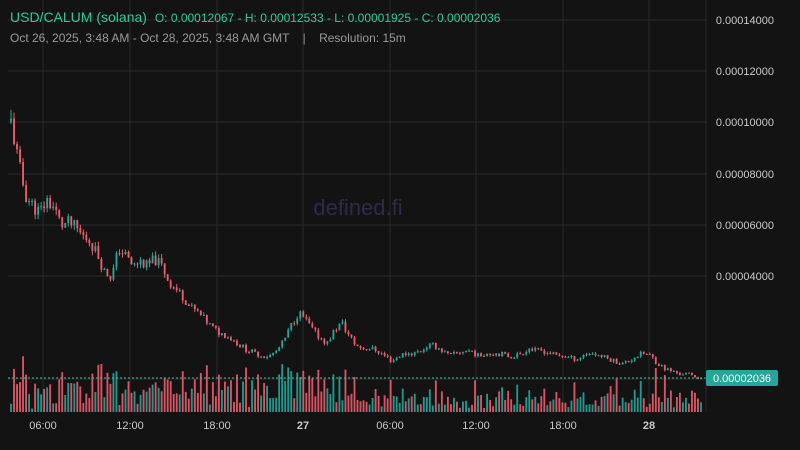 The height and width of the screenshot is (450, 800). Describe the element at coordinates (78, 17) in the screenshot. I see `symbol-label: USD/CALUM (solana)` at that location.